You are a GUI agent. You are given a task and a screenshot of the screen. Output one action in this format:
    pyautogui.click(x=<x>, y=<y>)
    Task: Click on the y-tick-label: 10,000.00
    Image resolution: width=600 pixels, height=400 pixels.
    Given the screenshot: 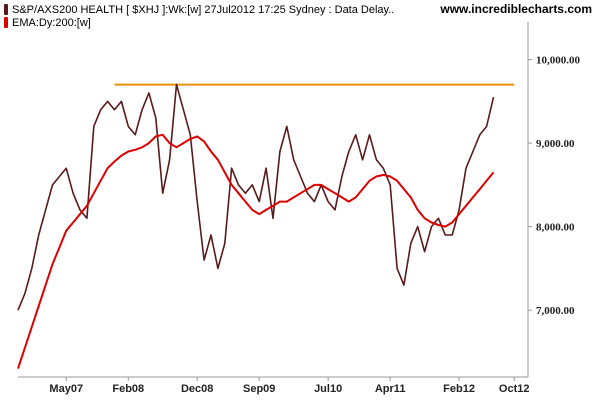 What is the action you would take?
    pyautogui.click(x=558, y=61)
    